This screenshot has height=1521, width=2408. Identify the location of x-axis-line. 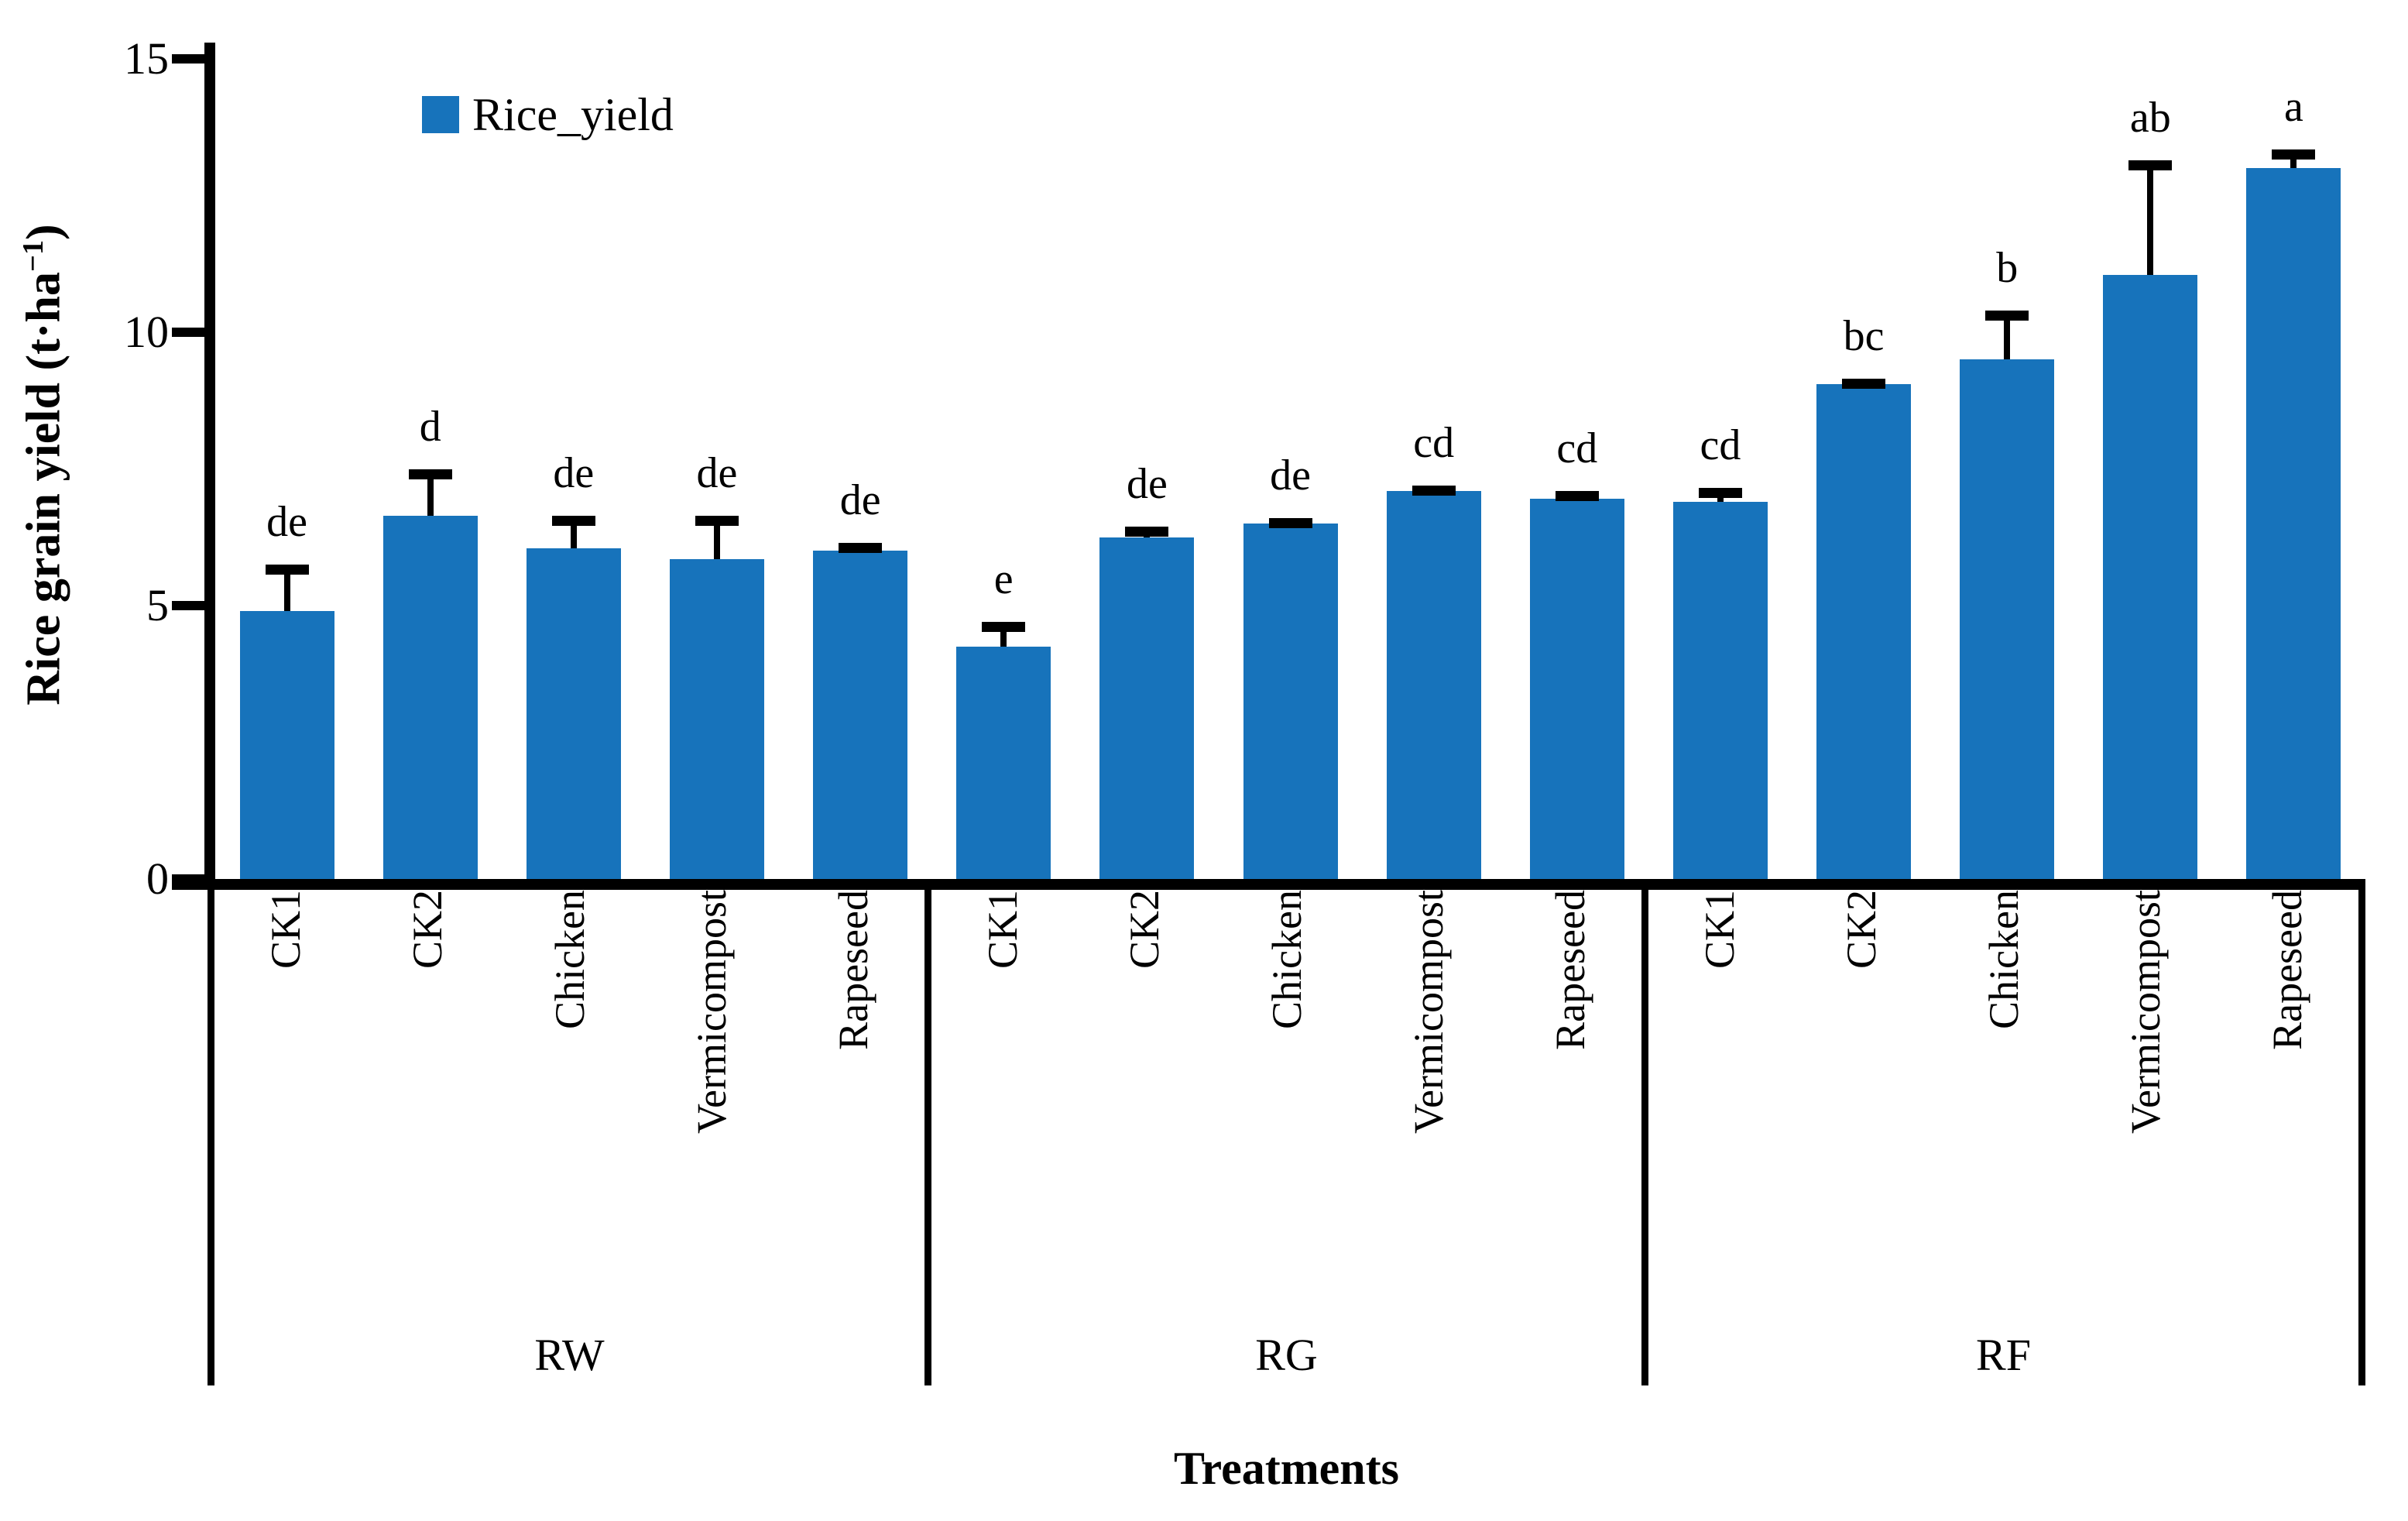
(1268, 885).